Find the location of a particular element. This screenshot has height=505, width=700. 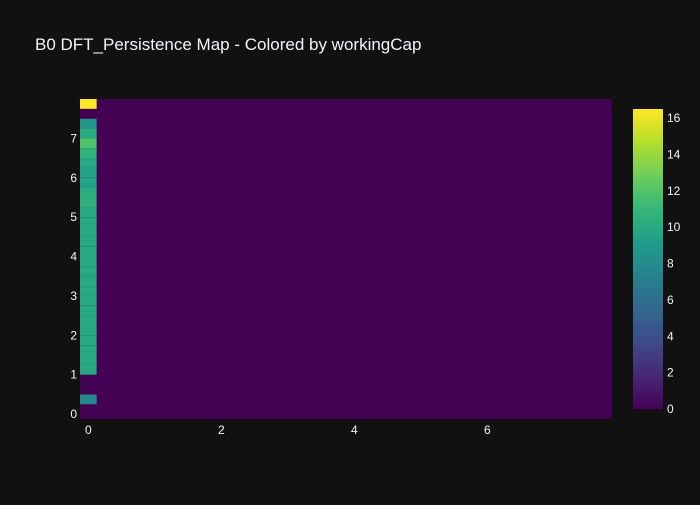

colorbar-tick-label: 10 is located at coordinates (674, 227).